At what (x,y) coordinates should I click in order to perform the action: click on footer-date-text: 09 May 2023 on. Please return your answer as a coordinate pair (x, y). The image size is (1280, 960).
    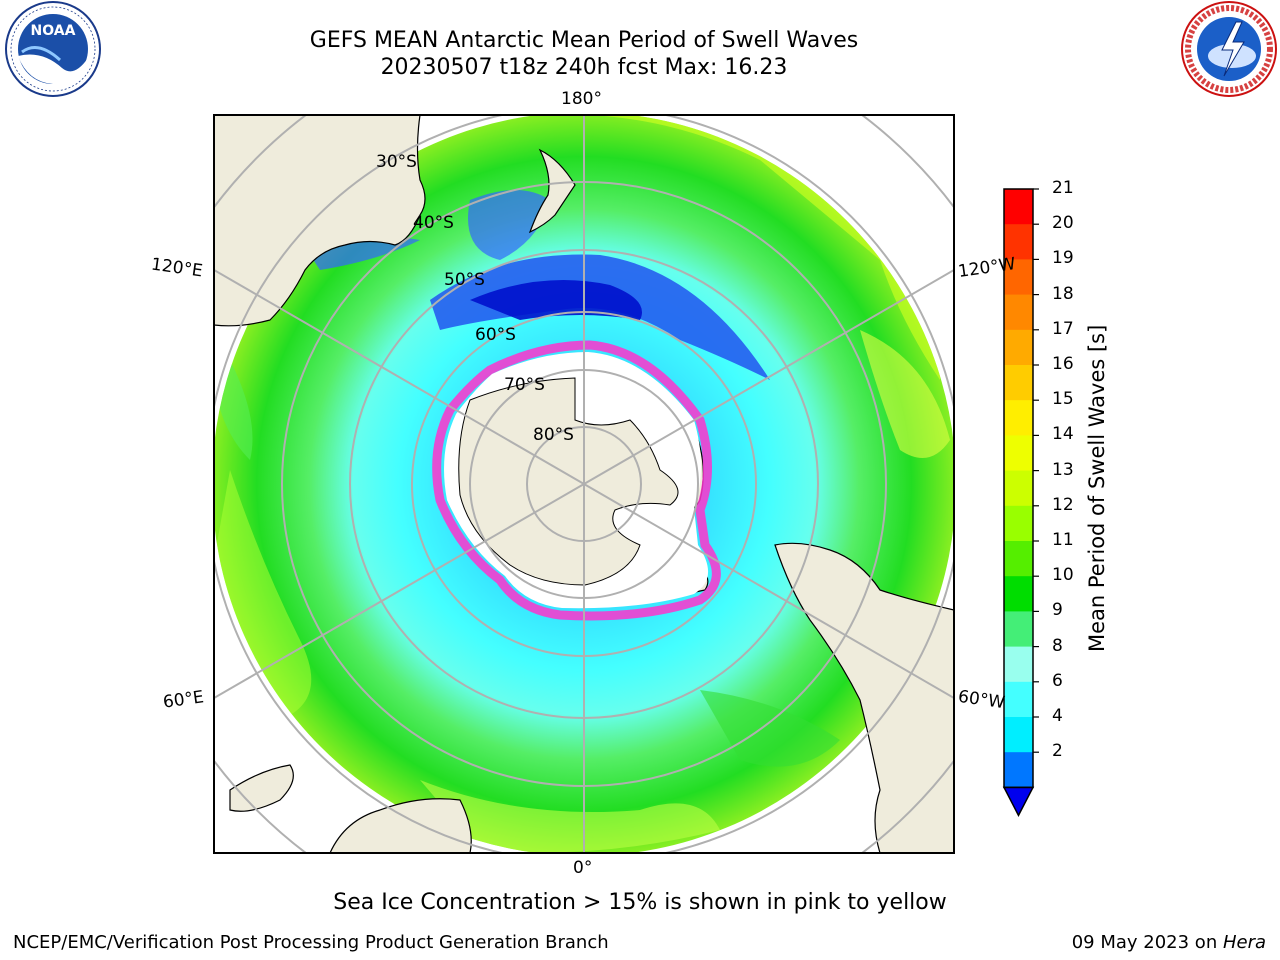
    Looking at the image, I should click on (1147, 942).